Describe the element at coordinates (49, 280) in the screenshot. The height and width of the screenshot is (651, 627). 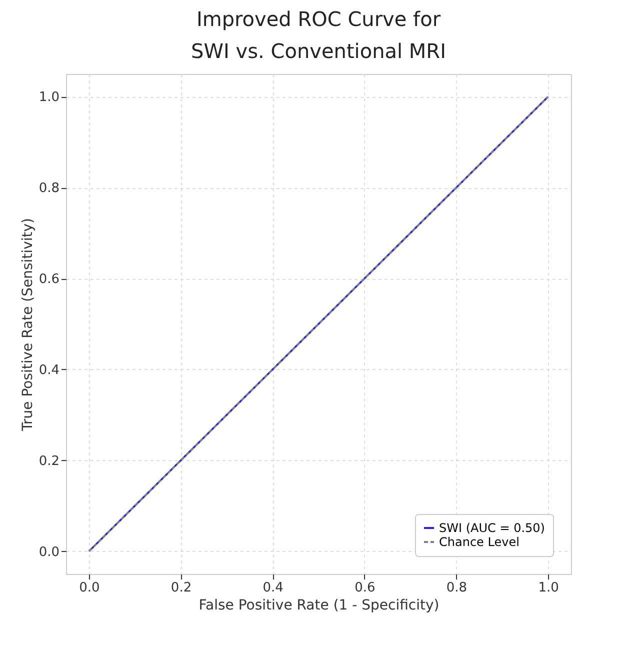
I see `y-tick-label: 0.6` at that location.